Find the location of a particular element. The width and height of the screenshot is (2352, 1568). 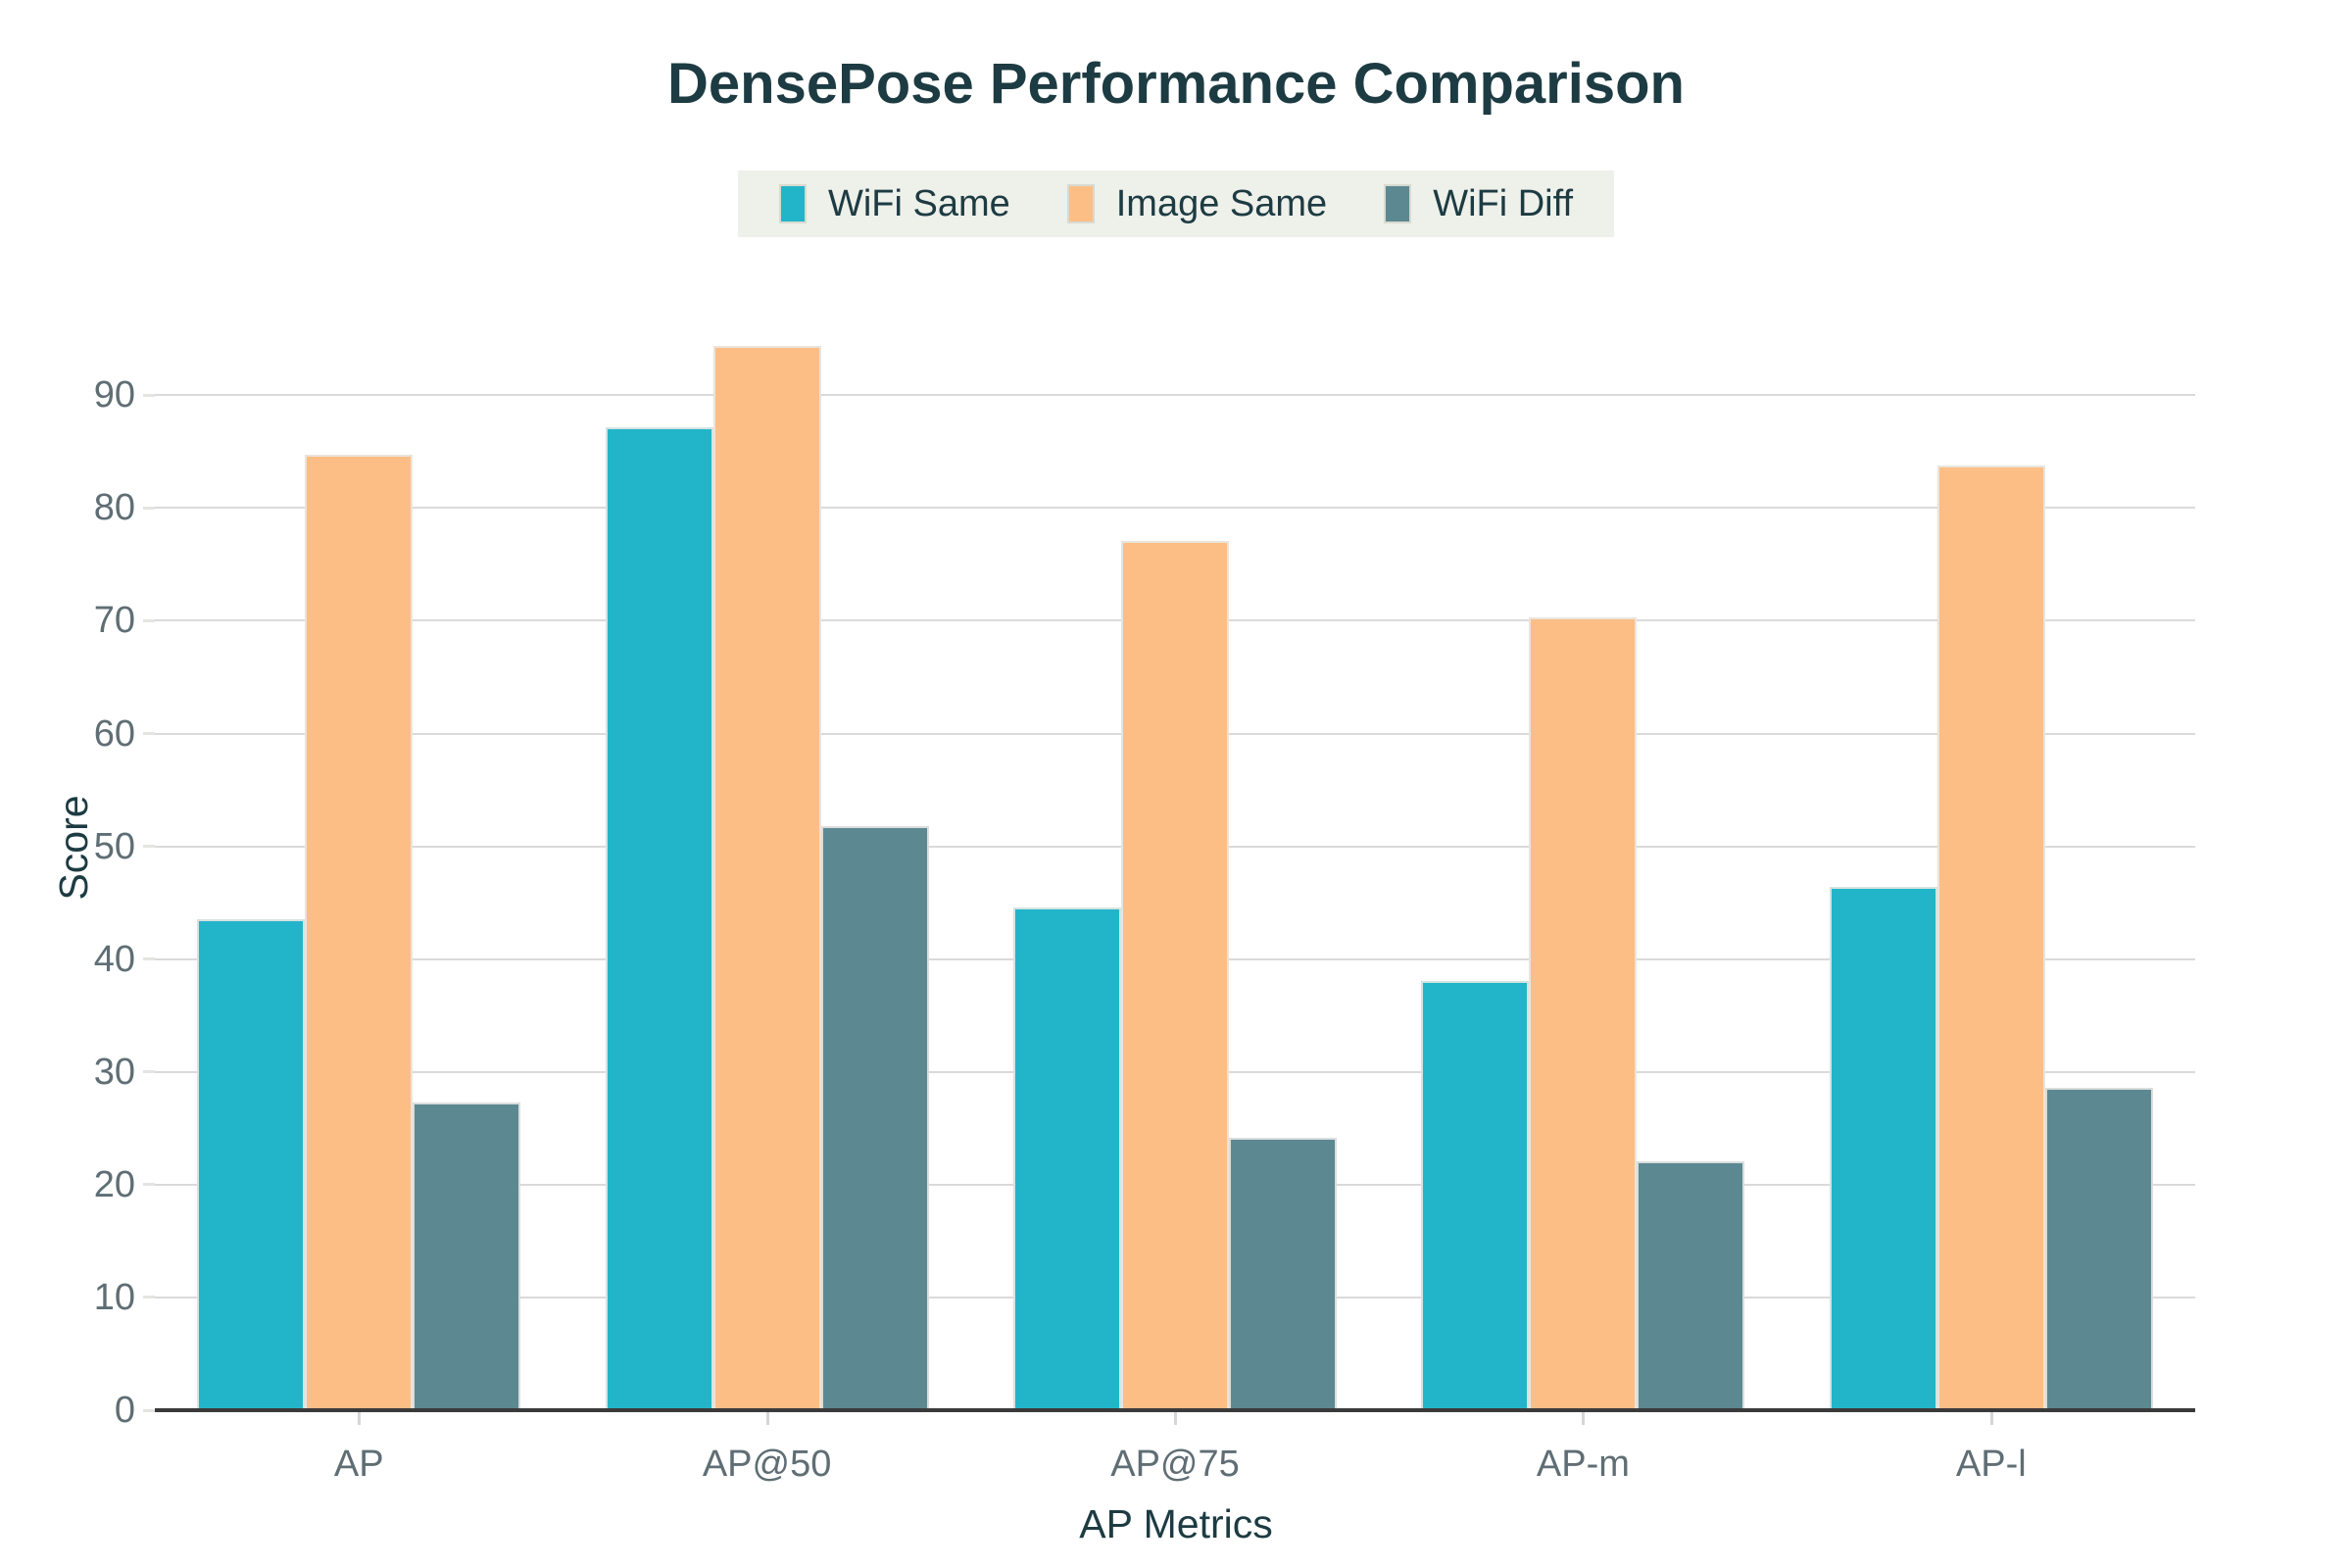

category-slot-ap: AP is located at coordinates (359, 909).